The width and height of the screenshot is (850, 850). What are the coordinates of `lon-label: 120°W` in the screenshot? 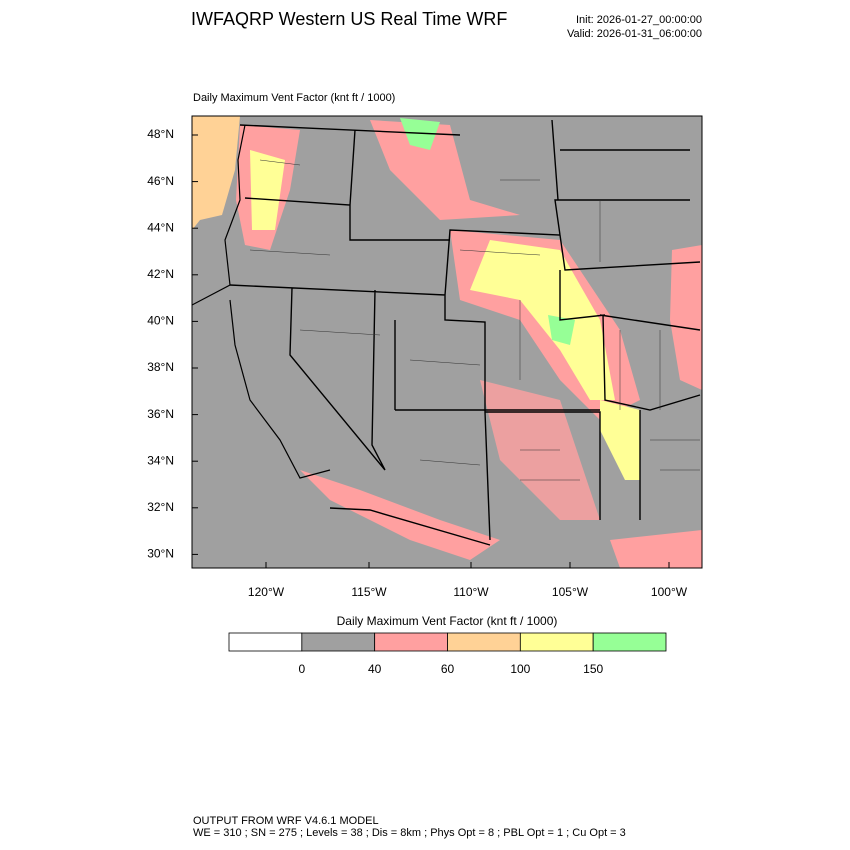 It's located at (266, 592).